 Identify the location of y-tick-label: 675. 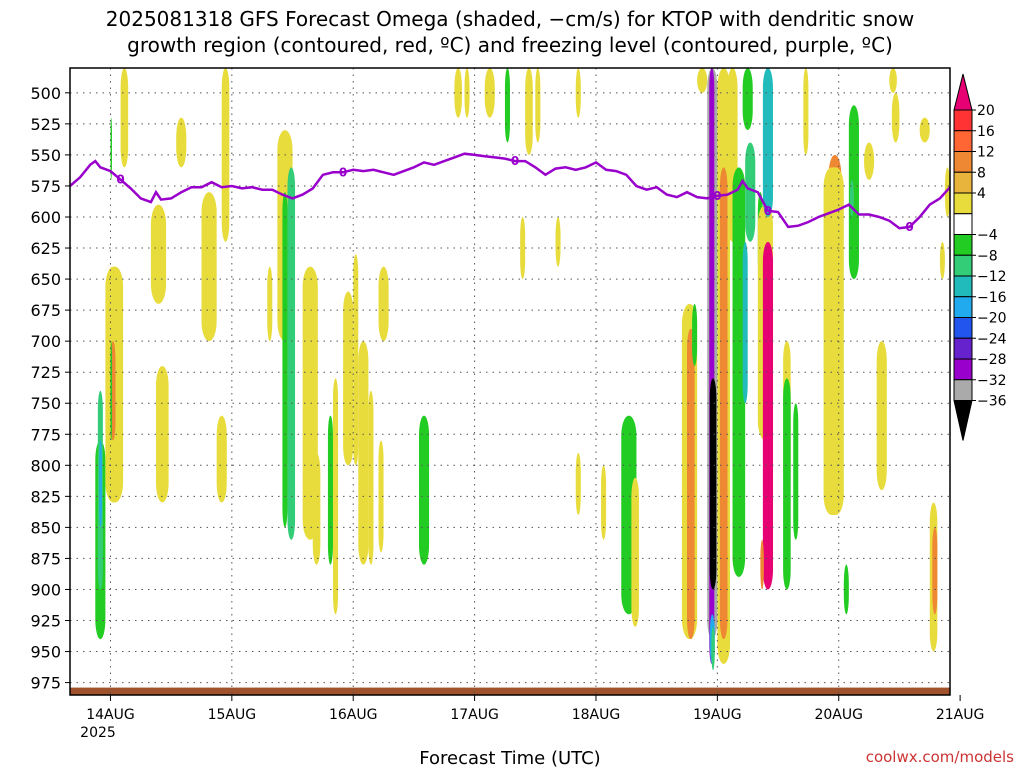
(45, 310).